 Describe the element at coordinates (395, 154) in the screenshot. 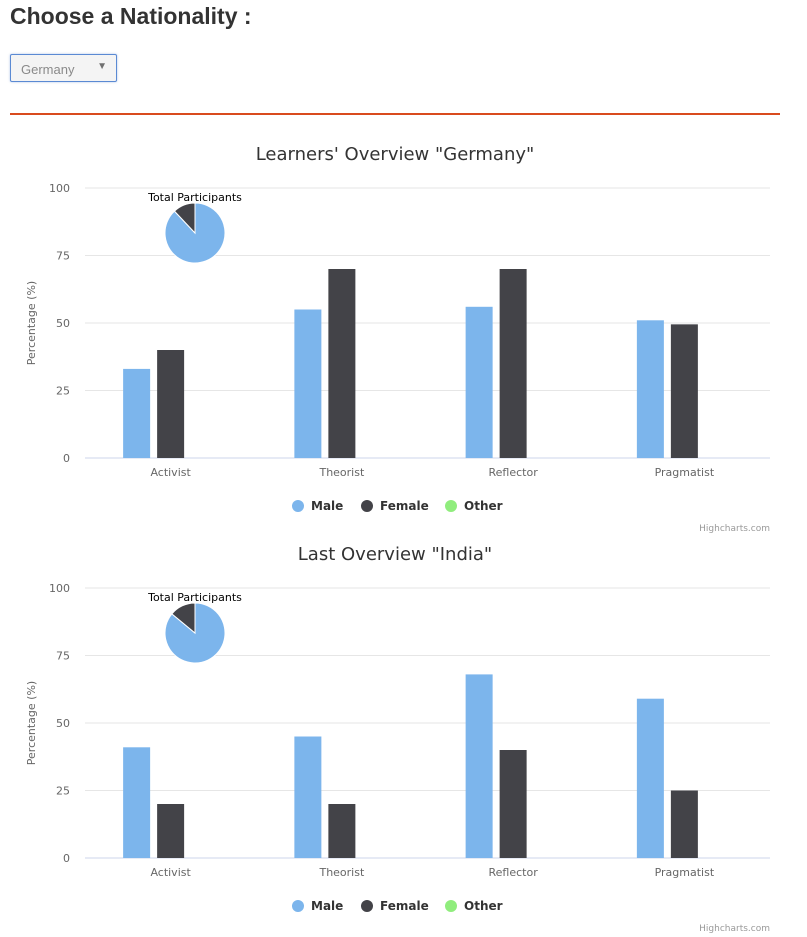

I see `chart-title: Learners' Overview "Germany"` at that location.